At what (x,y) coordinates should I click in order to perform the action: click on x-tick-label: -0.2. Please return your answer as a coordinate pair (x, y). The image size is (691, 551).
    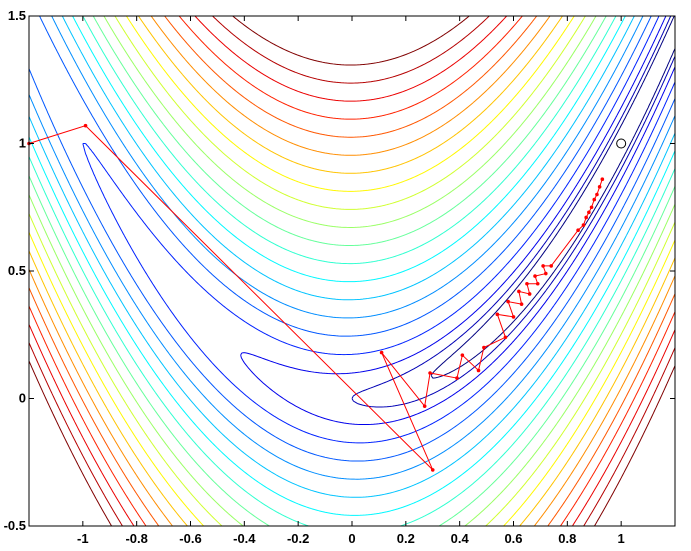
    Looking at the image, I should click on (298, 538).